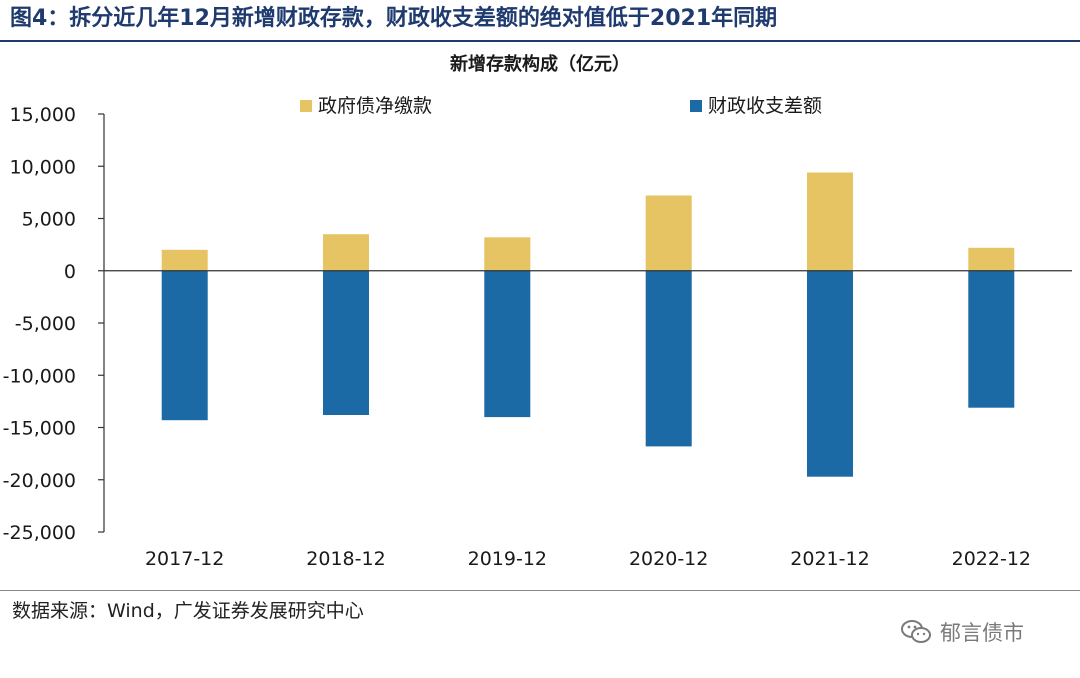  Describe the element at coordinates (394, 18) in the screenshot. I see `figure-title: 图4：拆分近几年12月新增财政存款，财政收支差额的绝对值低于2021年同期` at that location.